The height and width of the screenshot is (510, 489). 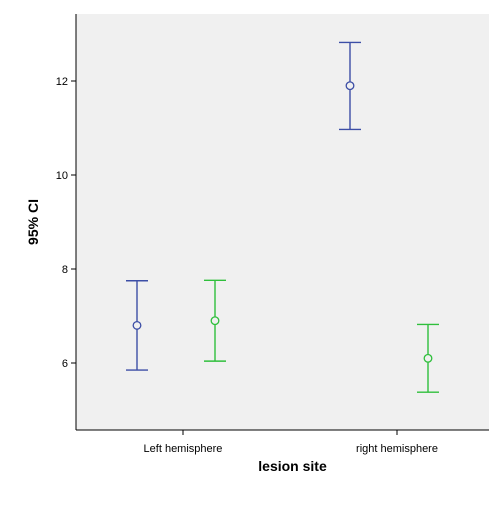 What do you see at coordinates (33, 222) in the screenshot?
I see `y-axis-title: 95% CI` at bounding box center [33, 222].